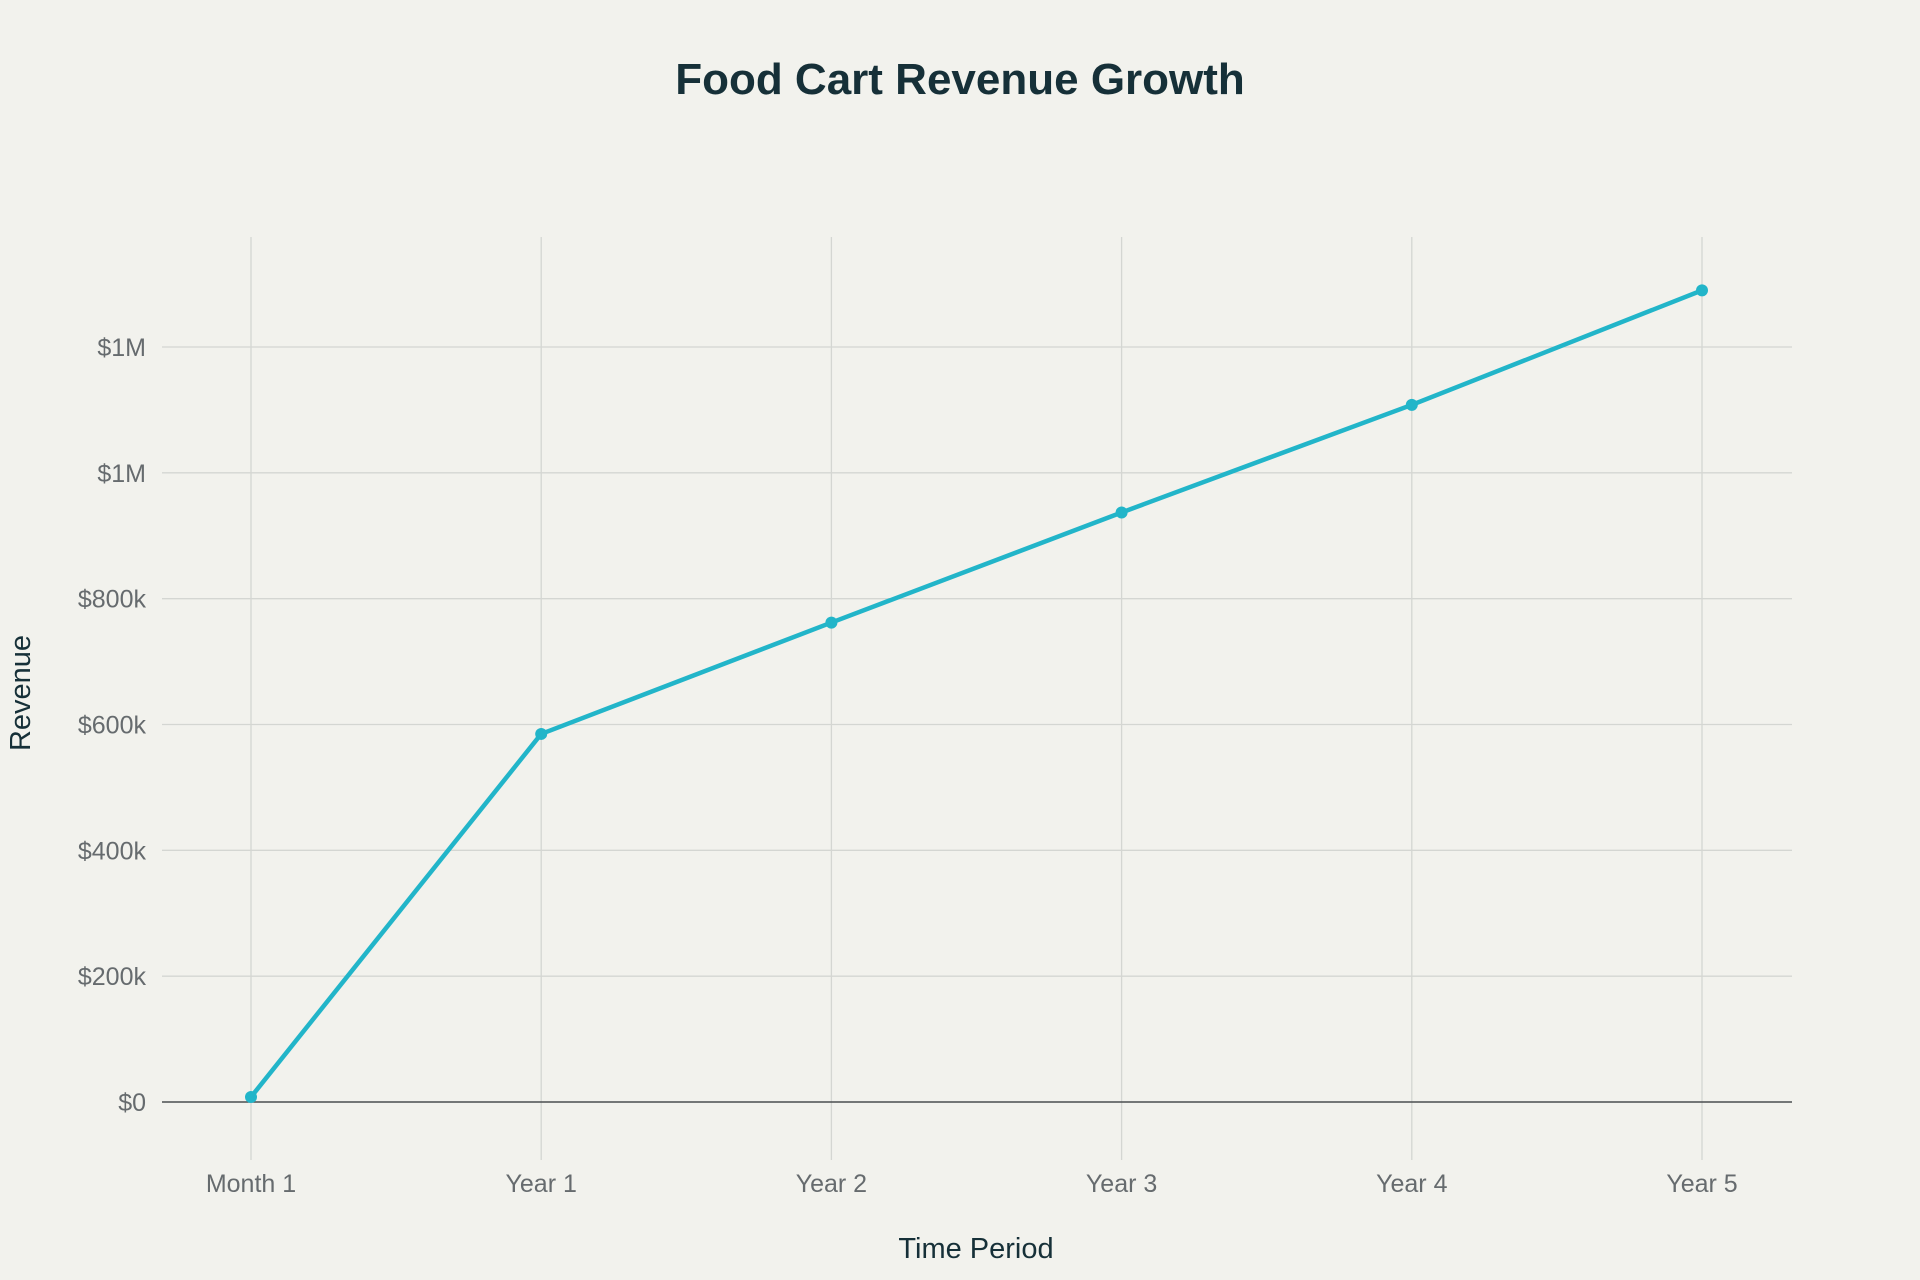  Describe the element at coordinates (112, 851) in the screenshot. I see `y-tick-label: $400k` at that location.